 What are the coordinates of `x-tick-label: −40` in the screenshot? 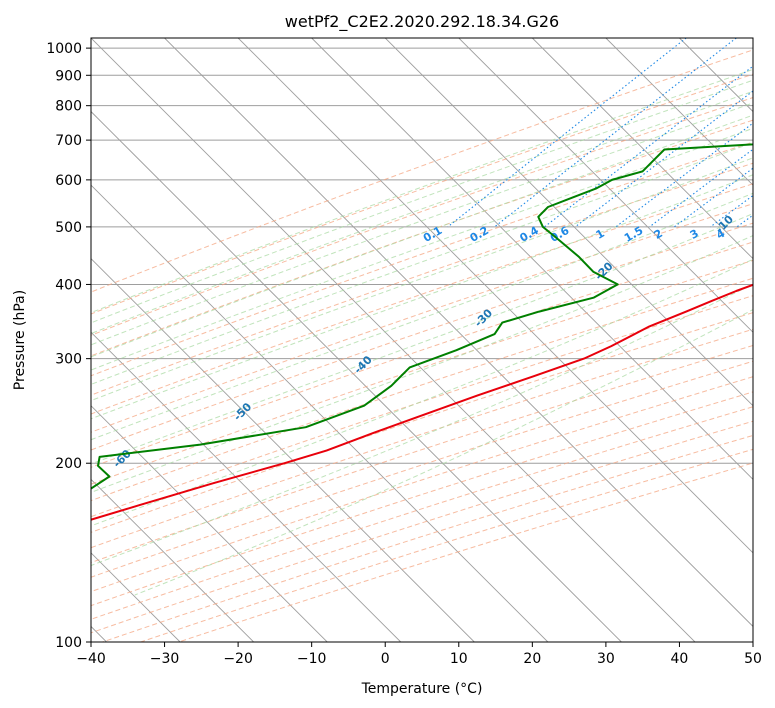 It's located at (91, 659).